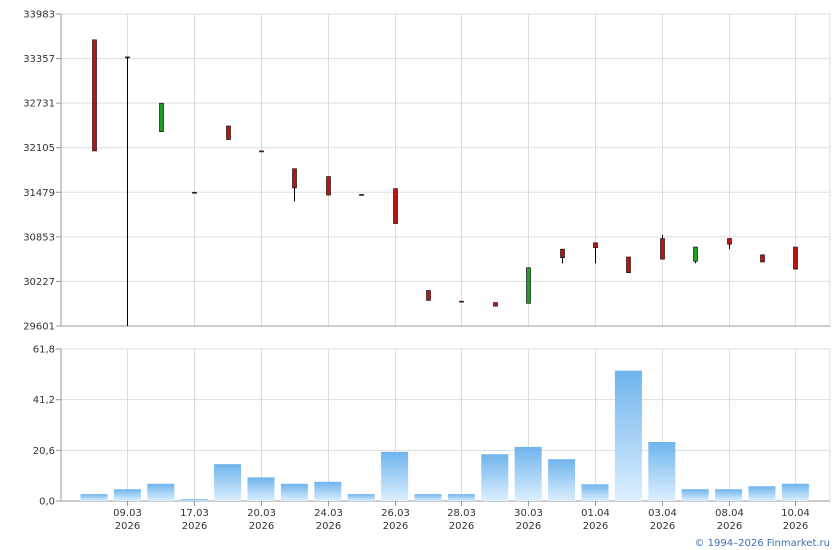  What do you see at coordinates (39, 282) in the screenshot?
I see `price-y-tick-label: 30227` at bounding box center [39, 282].